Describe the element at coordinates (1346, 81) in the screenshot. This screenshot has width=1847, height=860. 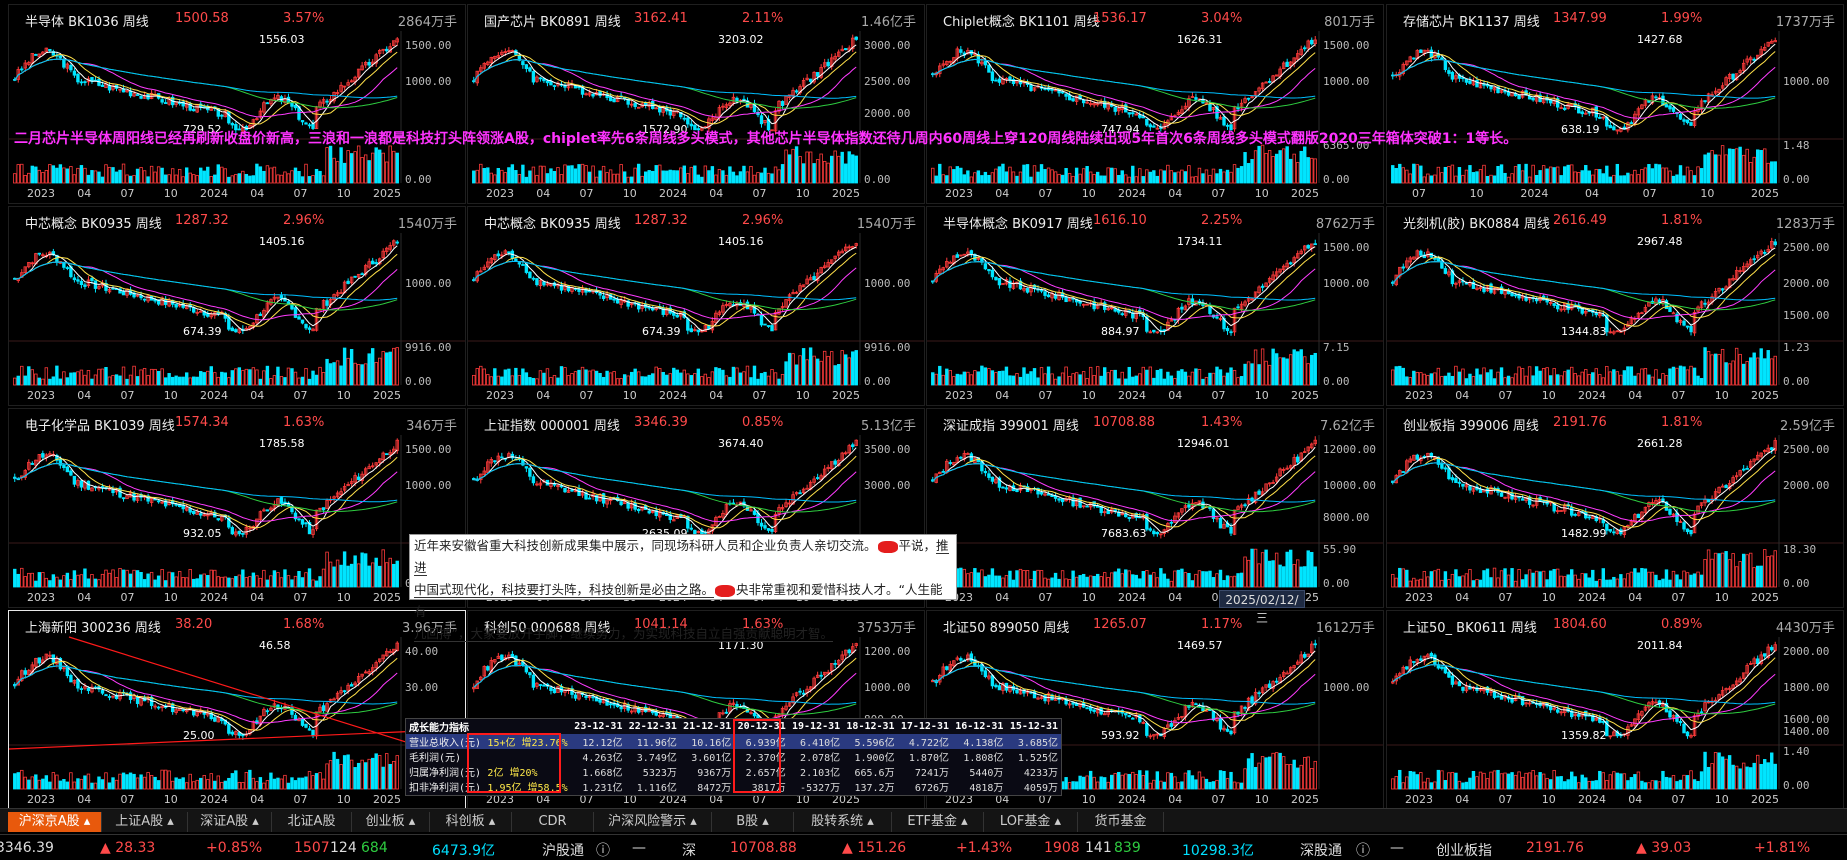
I see `axis-tick-label: 1000.00` at that location.